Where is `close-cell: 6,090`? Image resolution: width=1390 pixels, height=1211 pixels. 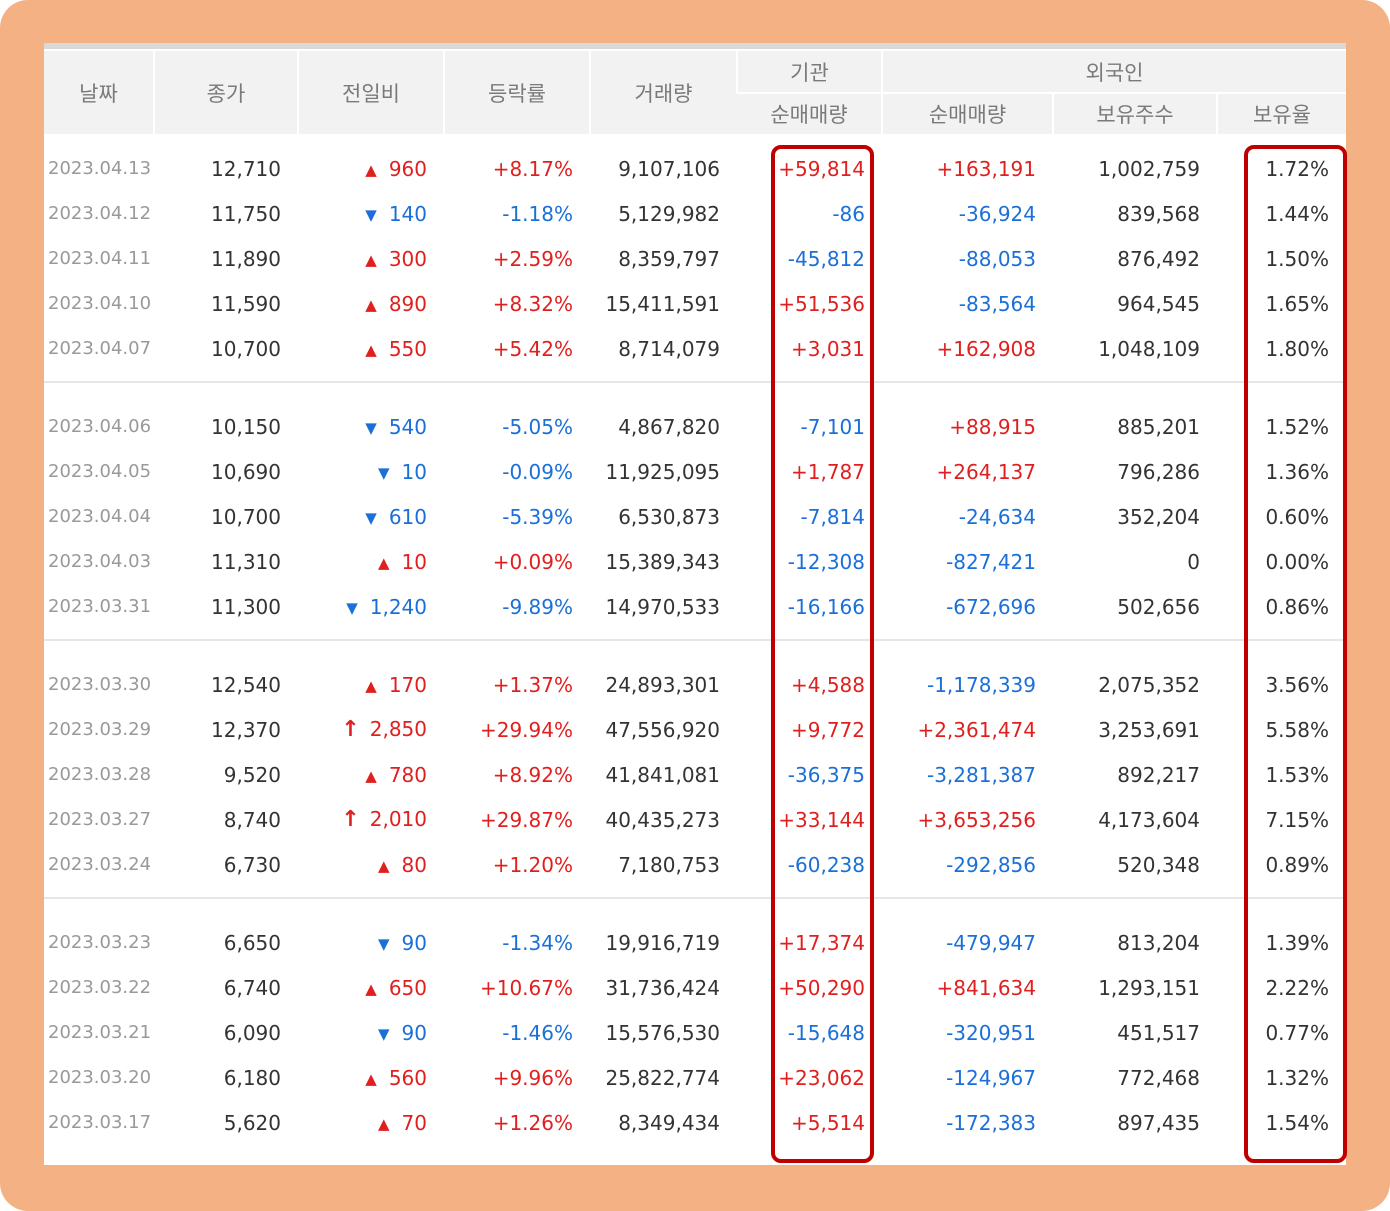
close-cell: 6,090 is located at coordinates (252, 1032).